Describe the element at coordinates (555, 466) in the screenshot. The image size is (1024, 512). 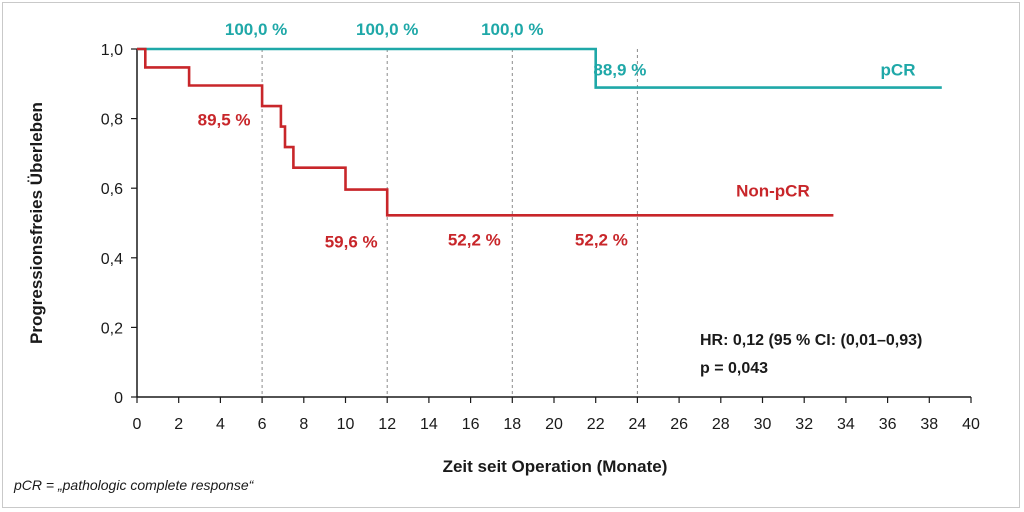
I see `x-axis-title: Zeit seit Operation (Monate)` at that location.